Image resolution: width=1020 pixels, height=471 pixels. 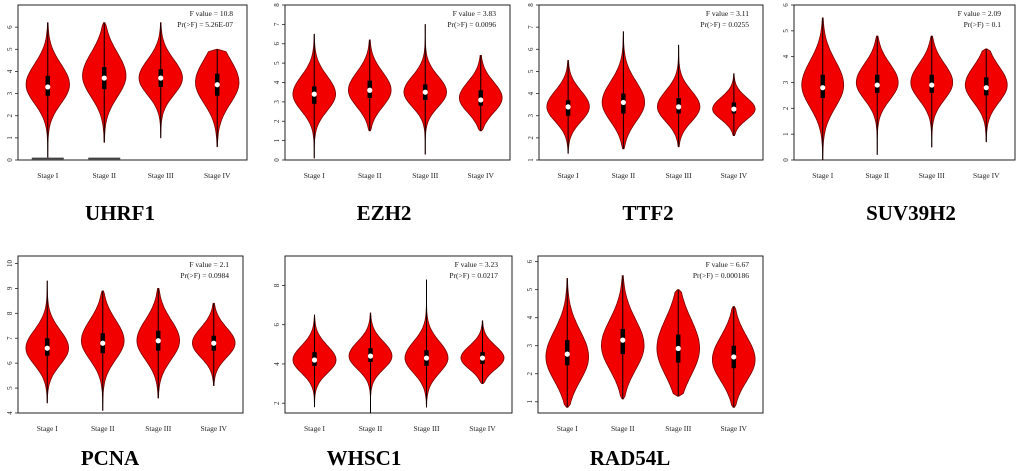 What do you see at coordinates (471, 24) in the screenshot?
I see `p-value-label: Pr(>F) = 0.0096` at bounding box center [471, 24].